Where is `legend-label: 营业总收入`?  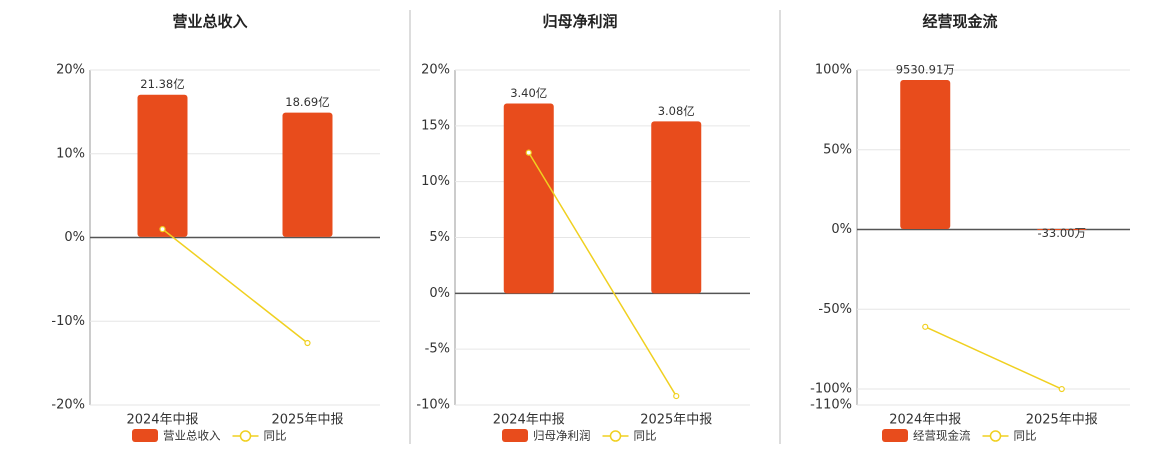
legend-label: 营业总收入 is located at coordinates (192, 436).